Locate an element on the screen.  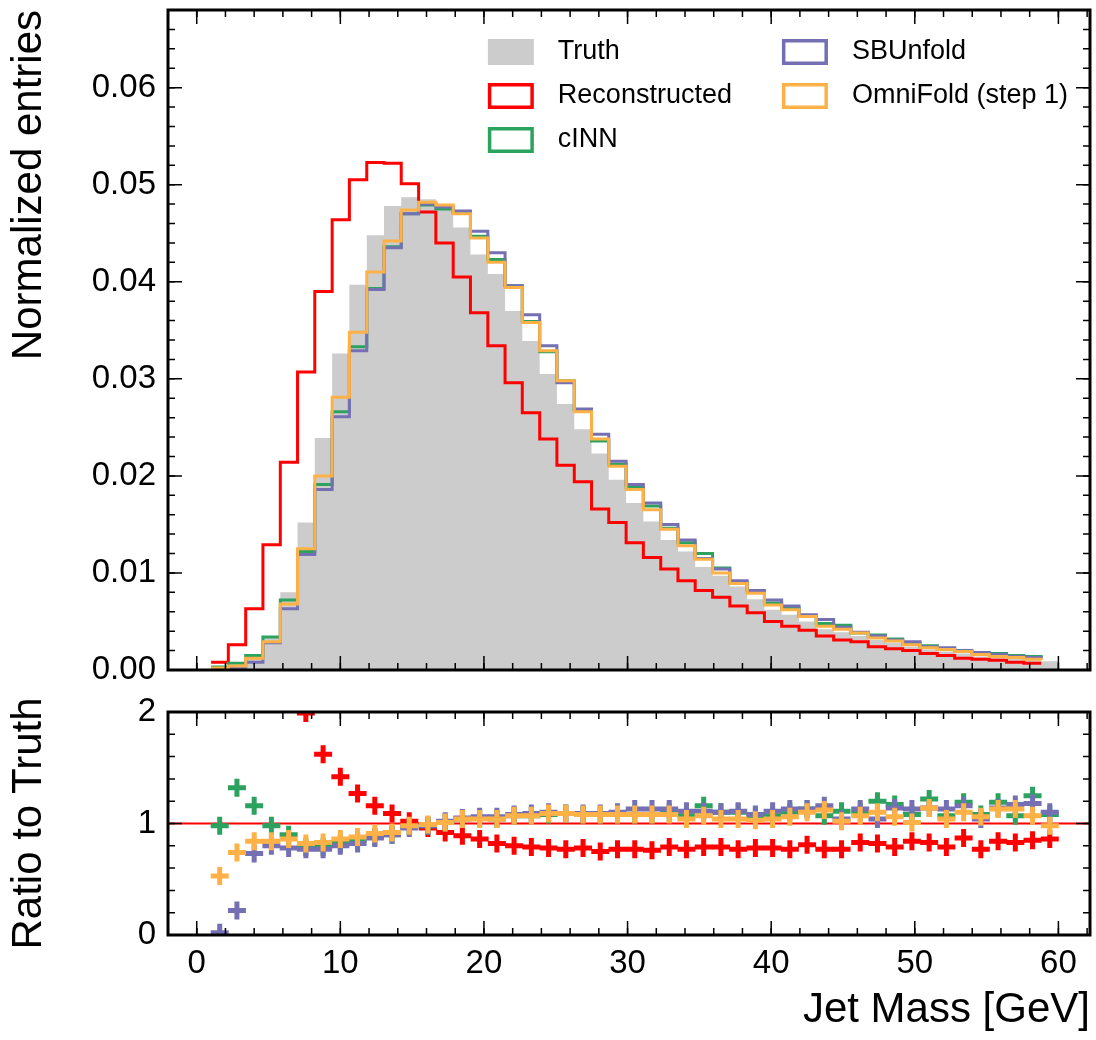
y-tick-label: 1 is located at coordinates (146, 821).